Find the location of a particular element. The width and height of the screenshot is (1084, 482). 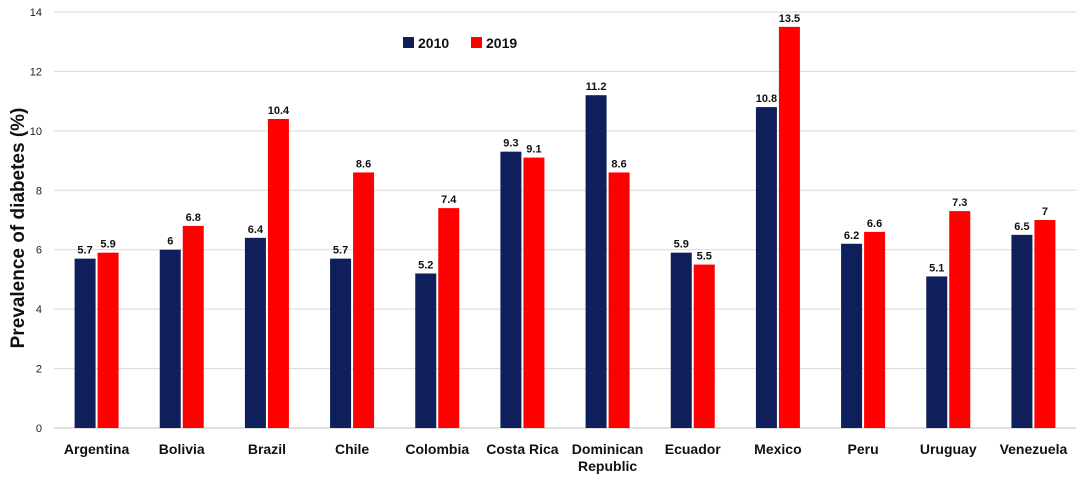

data-label-2010: 9.3 is located at coordinates (510, 144).